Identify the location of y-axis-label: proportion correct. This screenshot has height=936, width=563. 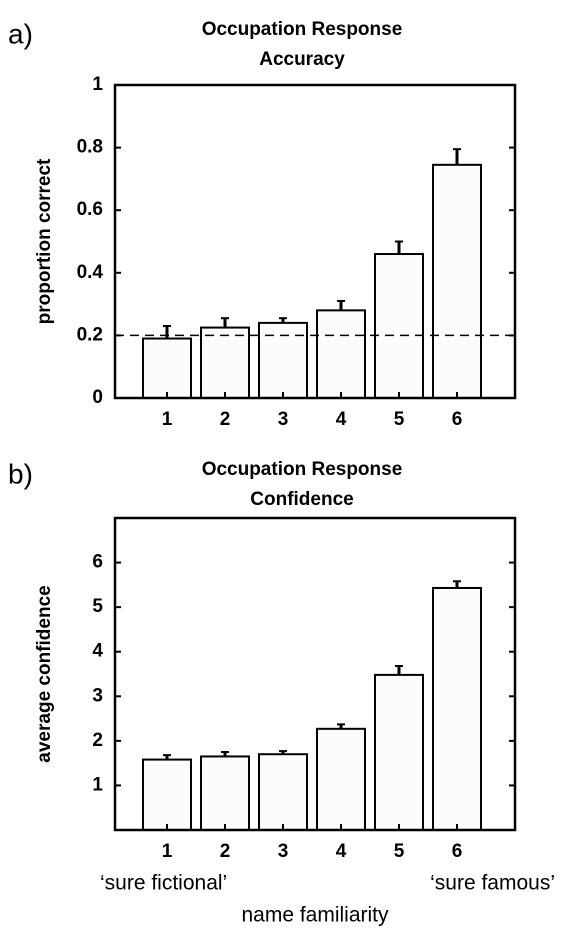
(44, 241).